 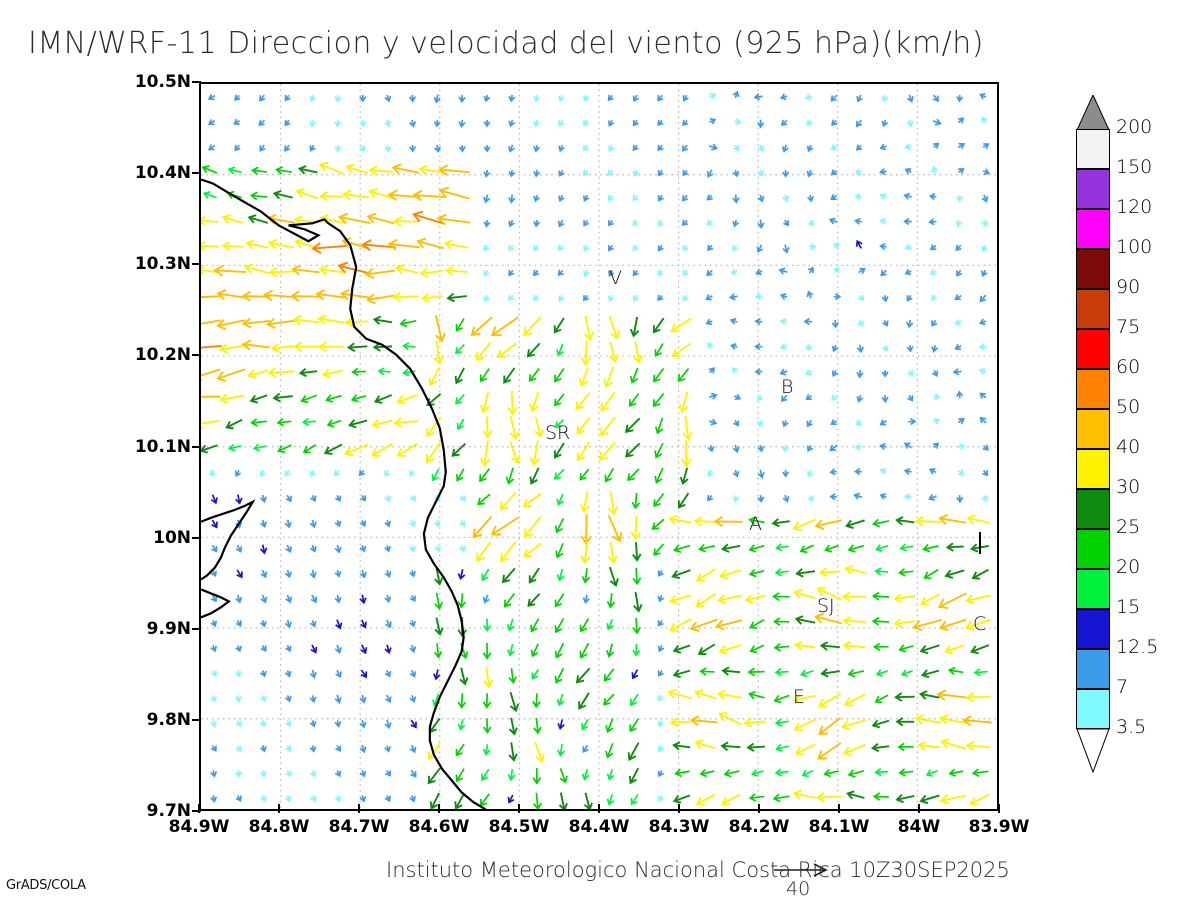 I want to click on x-axis-tick-label: 84.9W, so click(x=199, y=827).